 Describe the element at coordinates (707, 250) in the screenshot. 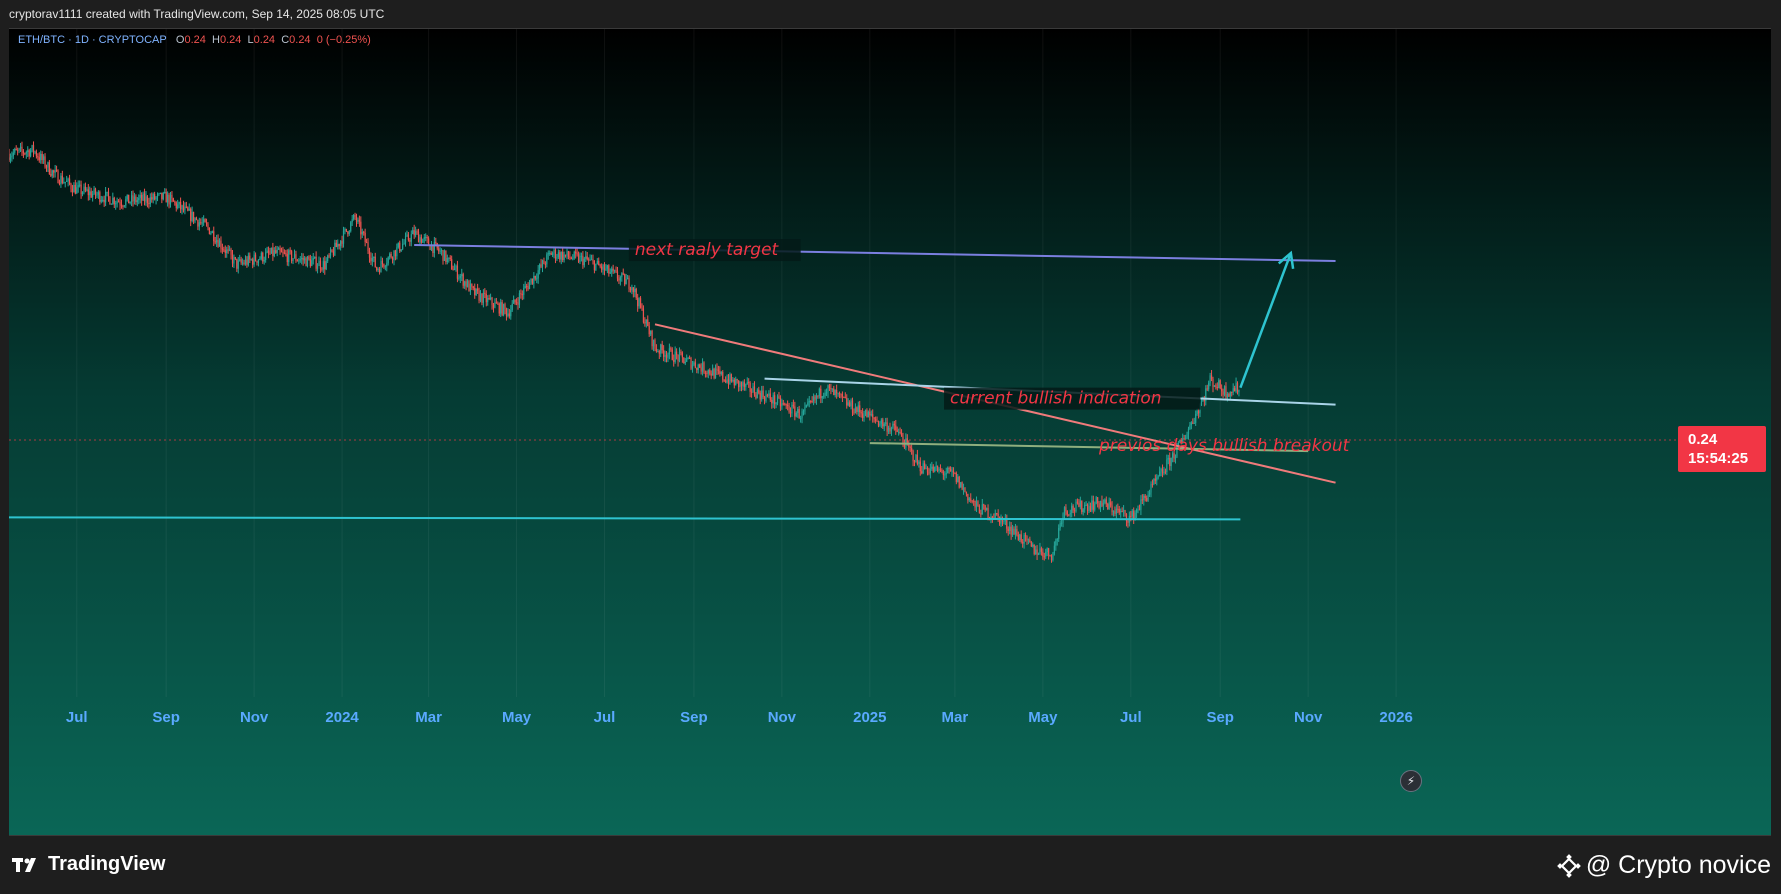

I see `annotation-label: next raaly target` at that location.